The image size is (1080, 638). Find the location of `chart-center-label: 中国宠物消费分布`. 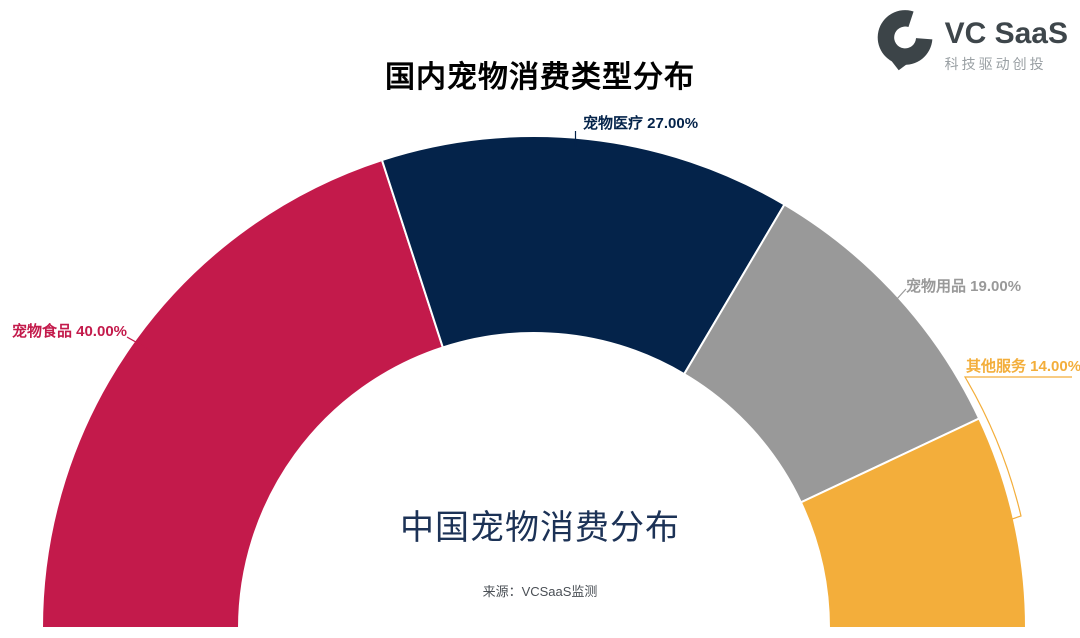

chart-center-label: 中国宠物消费分布 is located at coordinates (540, 528).